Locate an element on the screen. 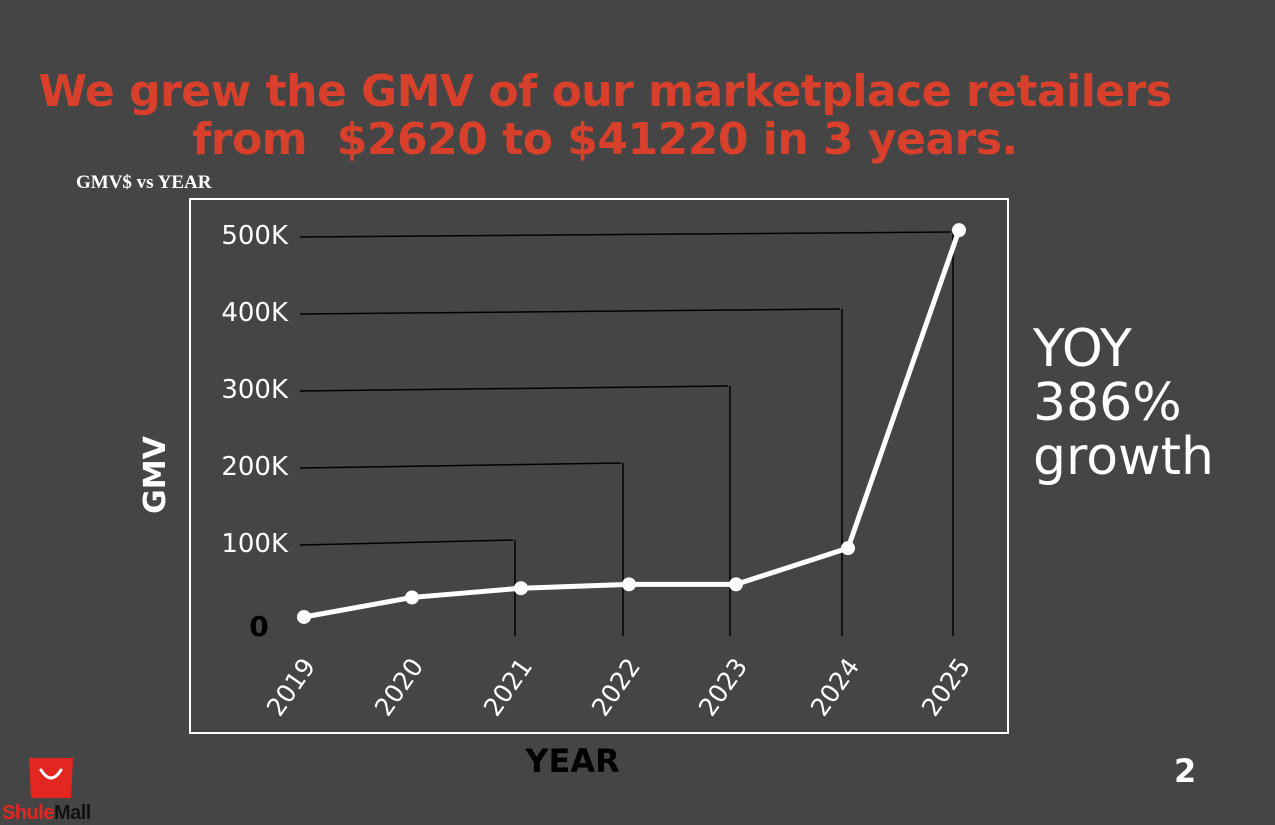 This screenshot has height=825, width=1275. data-point-2024 is located at coordinates (848, 548).